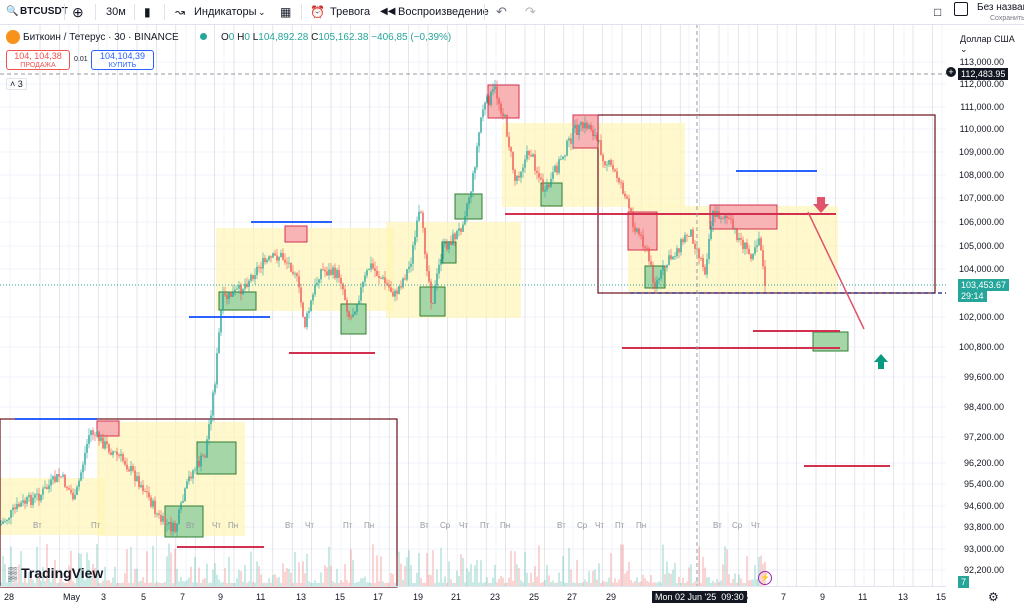 The width and height of the screenshot is (1024, 611). I want to click on symbol-title: Биткоин / Тетерус · 30 · BINANCE, so click(101, 37).